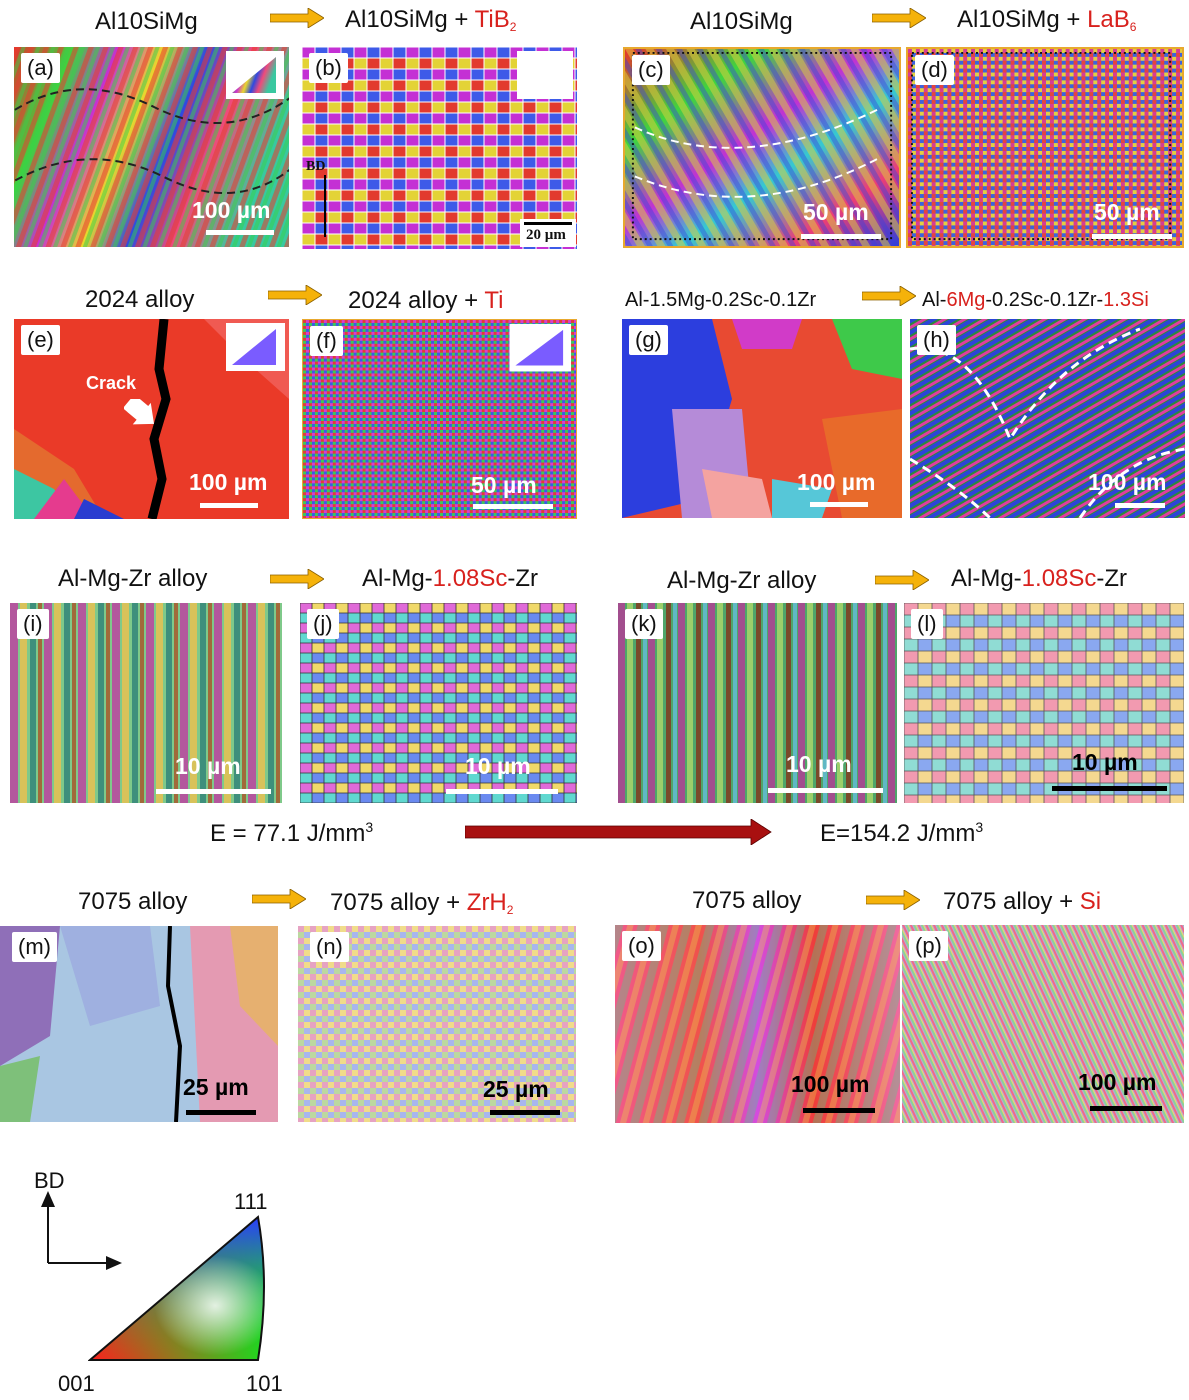 This screenshot has height=1400, width=1189. I want to click on ebsd-map-f: (f) 50 µm, so click(439, 419).